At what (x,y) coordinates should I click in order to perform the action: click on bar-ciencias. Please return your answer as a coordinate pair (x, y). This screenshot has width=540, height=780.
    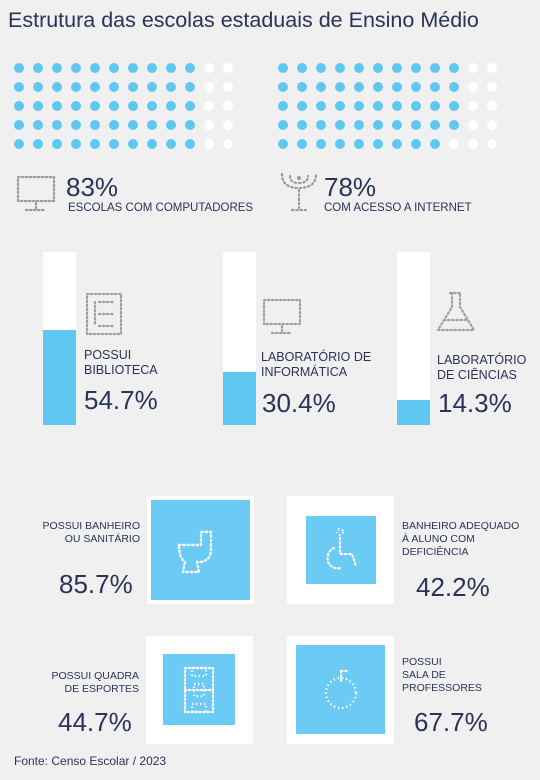
    Looking at the image, I should click on (413, 412).